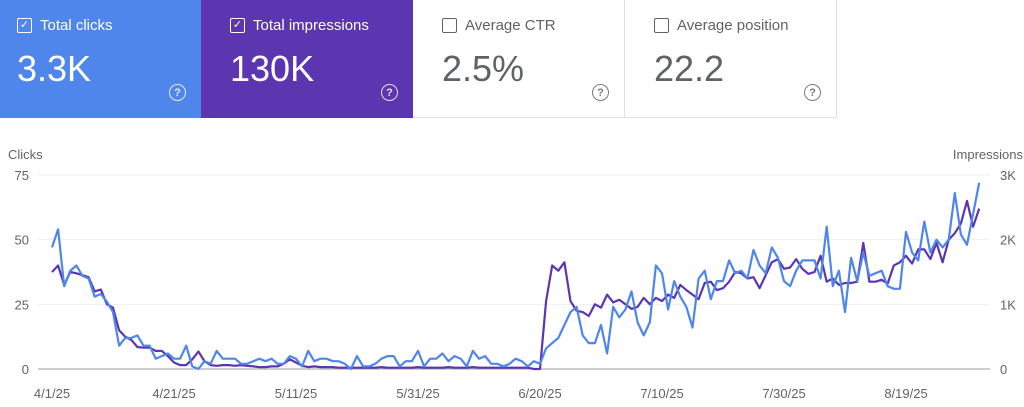 The image size is (1024, 407). I want to click on y-left-tick-label: 0, so click(25, 369).